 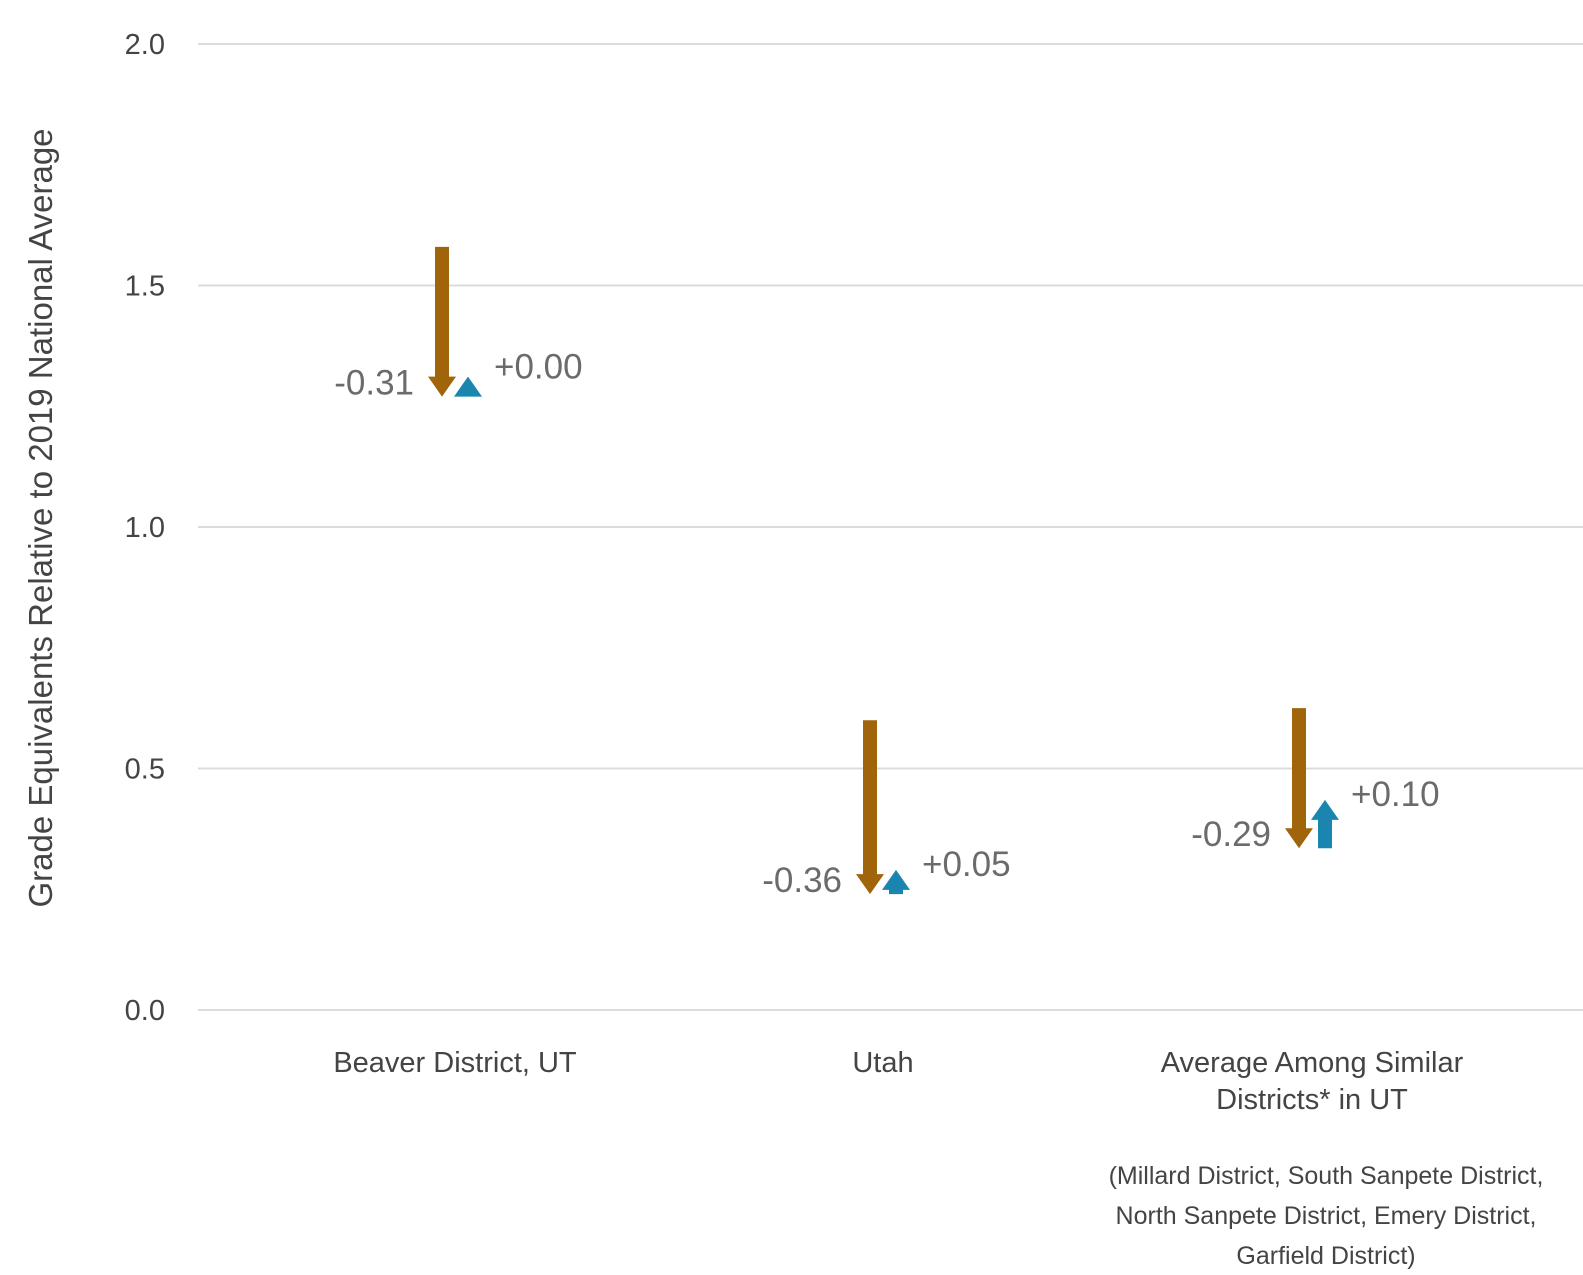 What do you see at coordinates (145, 1011) in the screenshot?
I see `y-tick-label: 0.0` at bounding box center [145, 1011].